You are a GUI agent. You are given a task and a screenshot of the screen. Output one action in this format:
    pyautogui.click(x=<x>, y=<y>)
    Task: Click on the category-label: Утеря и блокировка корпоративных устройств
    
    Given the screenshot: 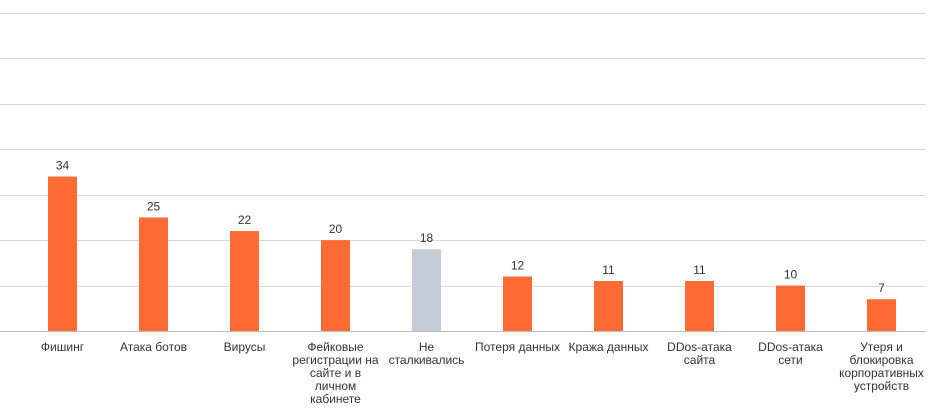 What is the action you would take?
    pyautogui.click(x=881, y=366)
    